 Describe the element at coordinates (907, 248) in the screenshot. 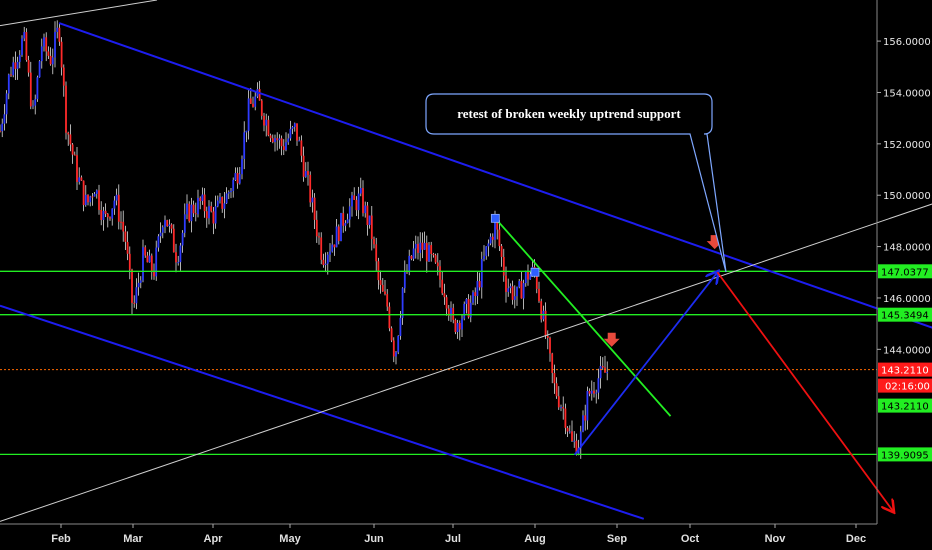

I see `y-tick-label: 148.0000` at that location.